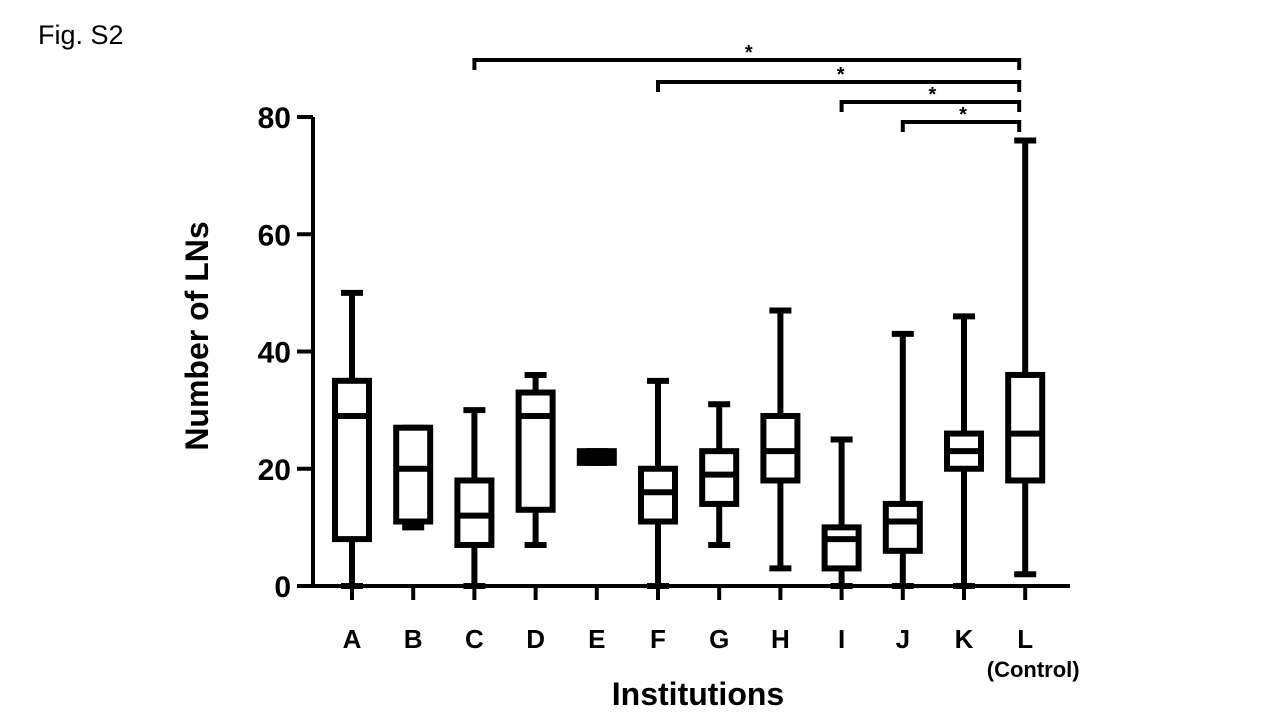  Describe the element at coordinates (658, 483) in the screenshot. I see `box-f` at that location.